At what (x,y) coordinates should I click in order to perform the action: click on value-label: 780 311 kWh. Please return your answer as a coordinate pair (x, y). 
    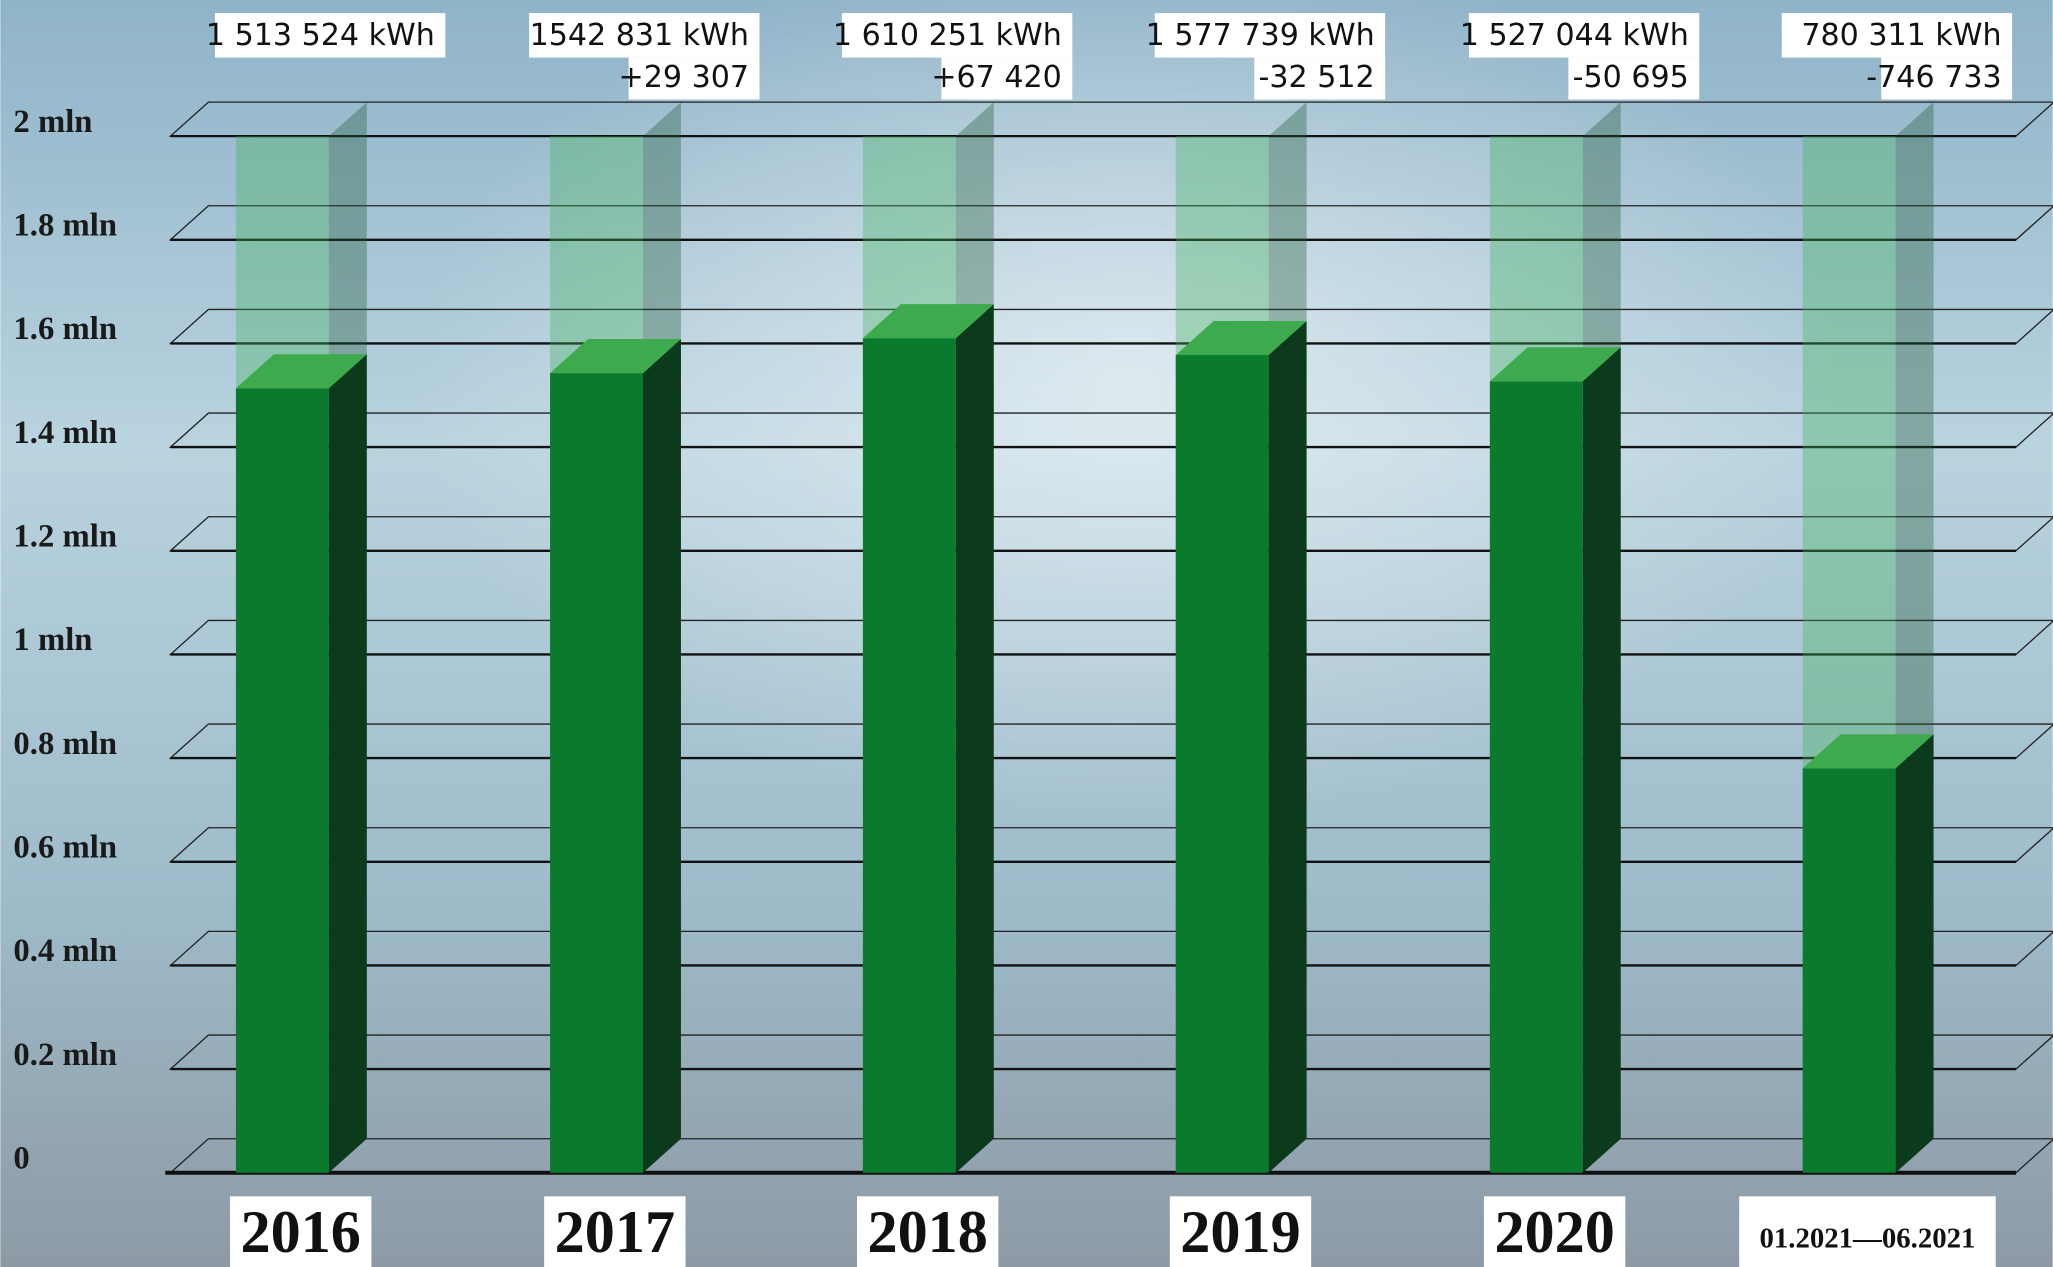
    Looking at the image, I should click on (1901, 35).